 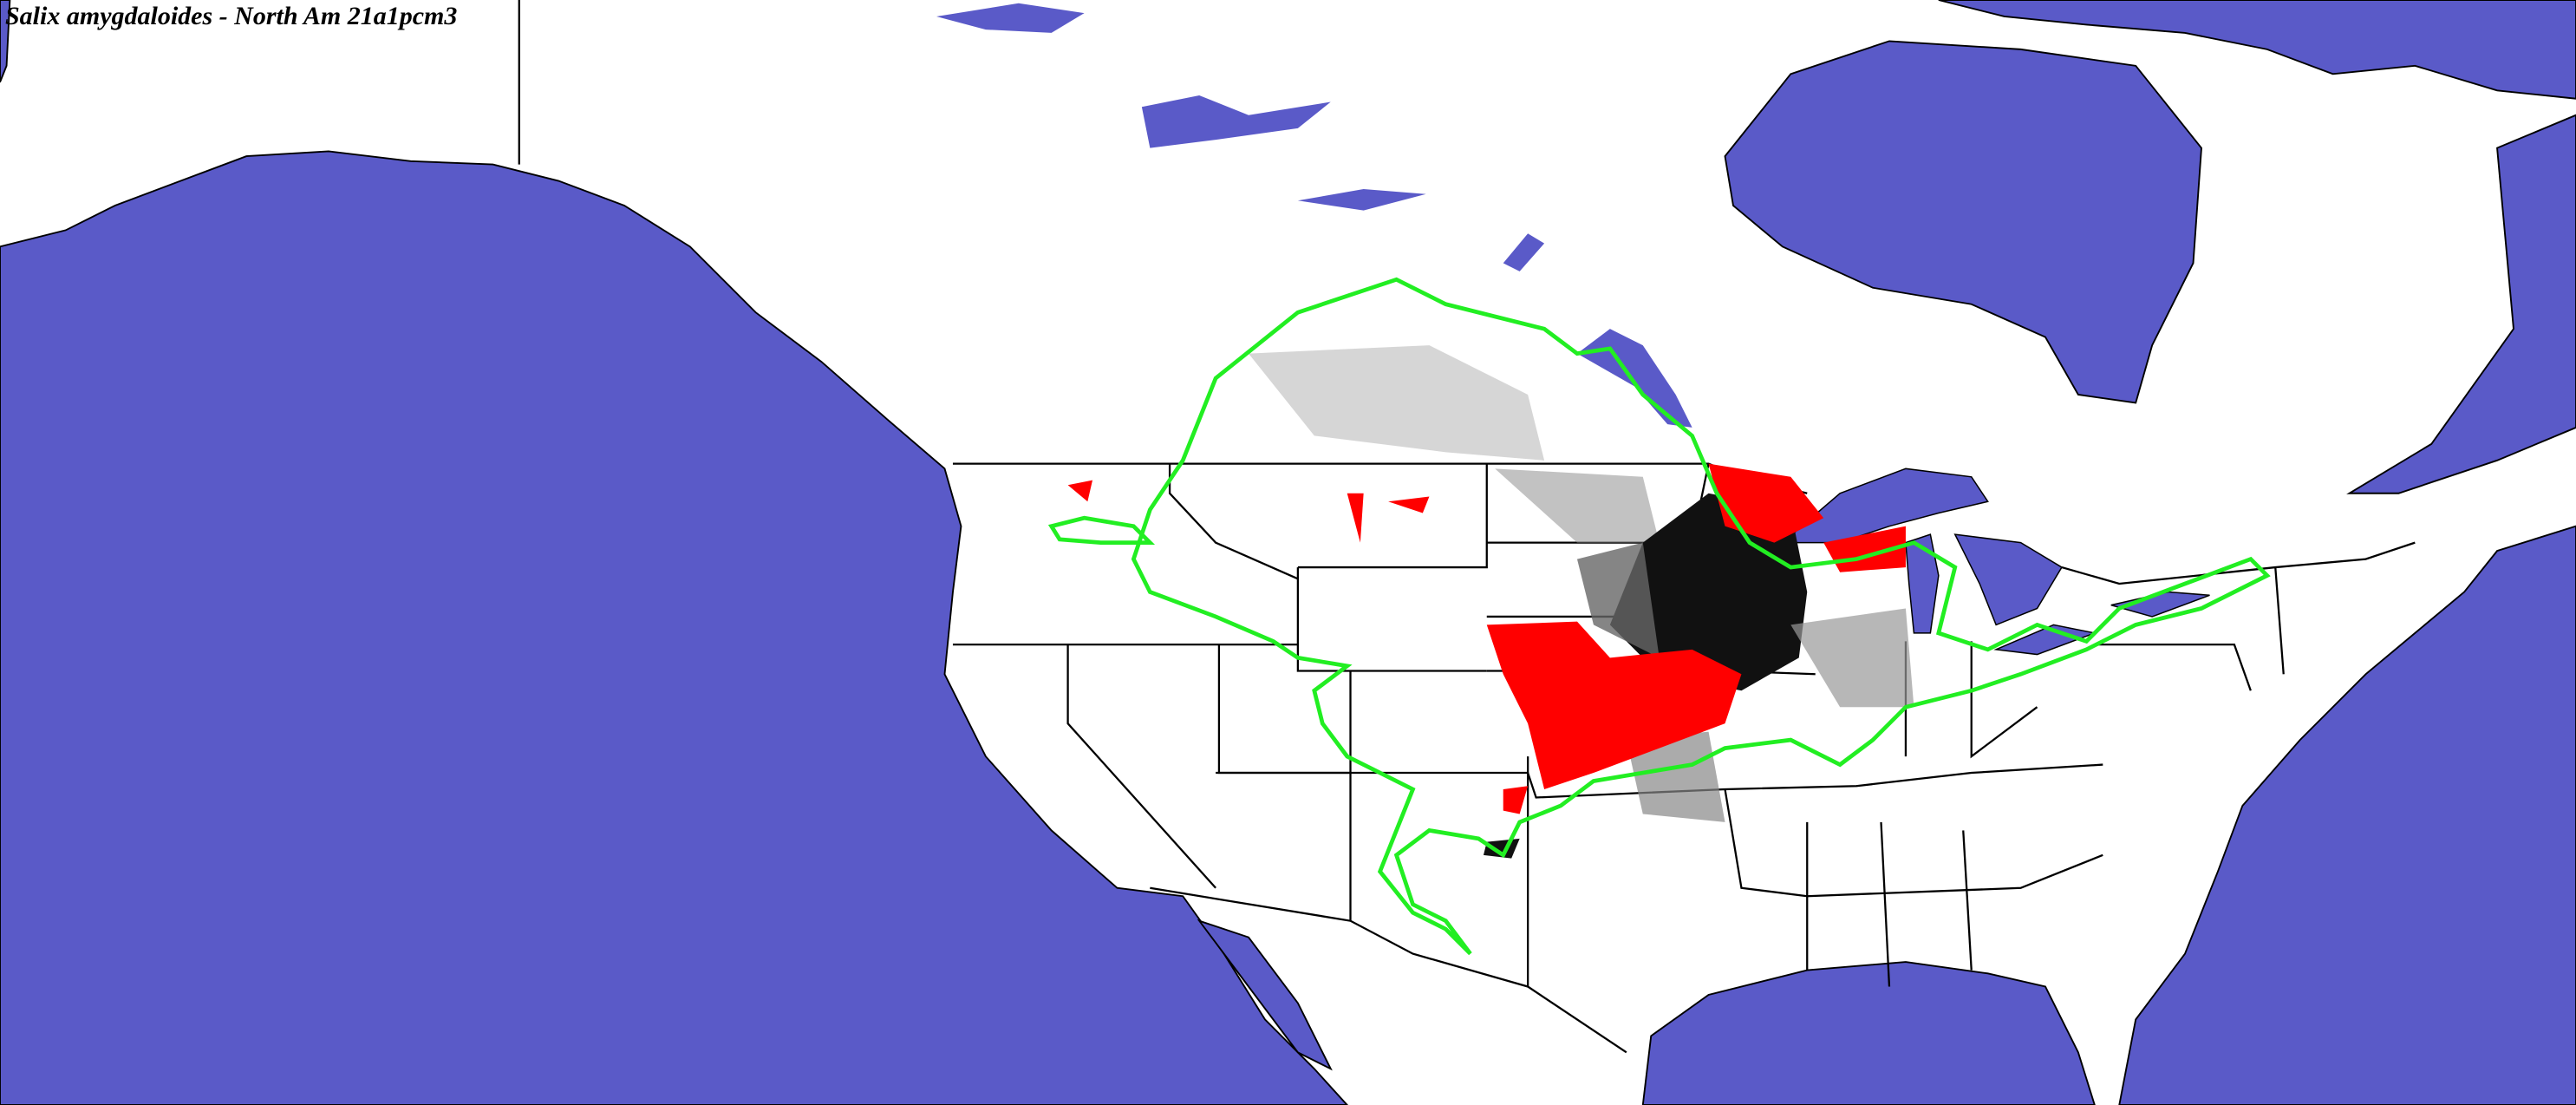 I want to click on hudson-bay, so click(x=1963, y=222).